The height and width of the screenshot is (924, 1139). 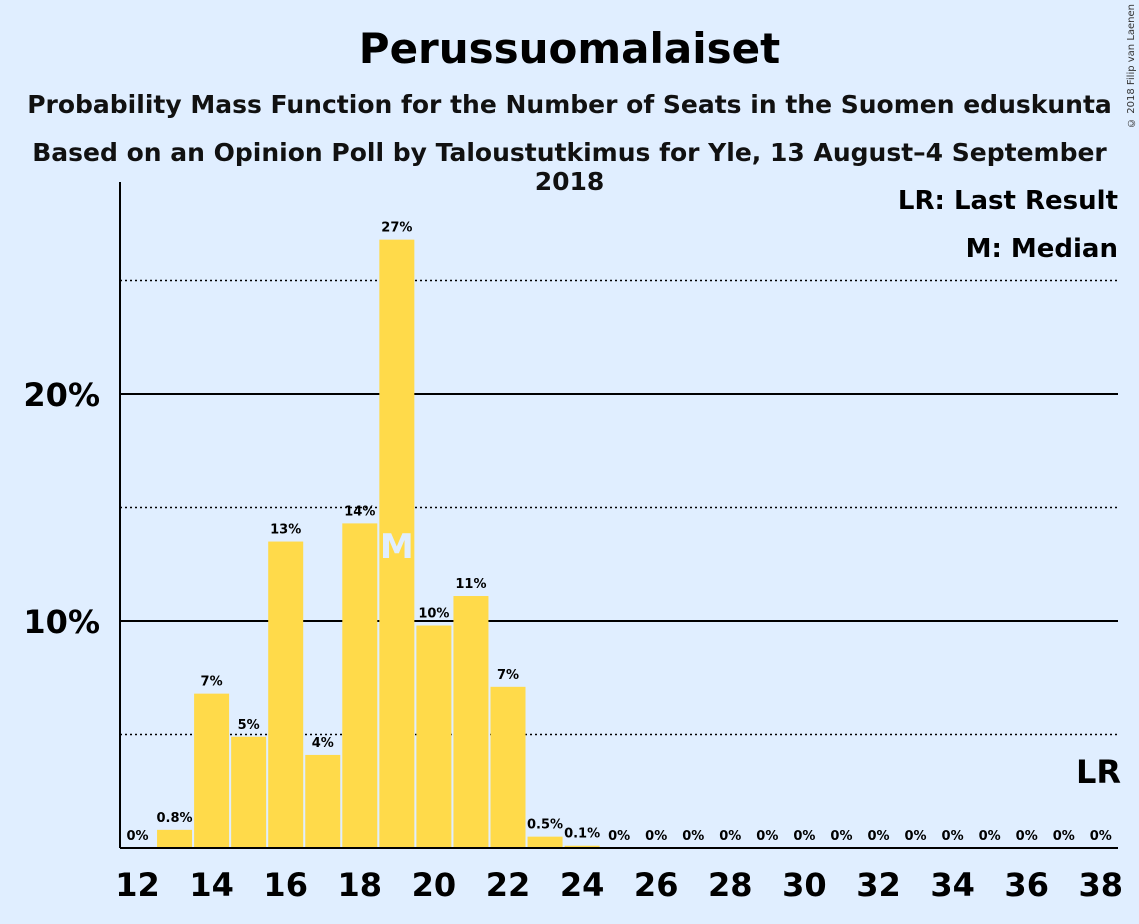 What do you see at coordinates (61, 622) in the screenshot?
I see `y-tick-label: 10%` at bounding box center [61, 622].